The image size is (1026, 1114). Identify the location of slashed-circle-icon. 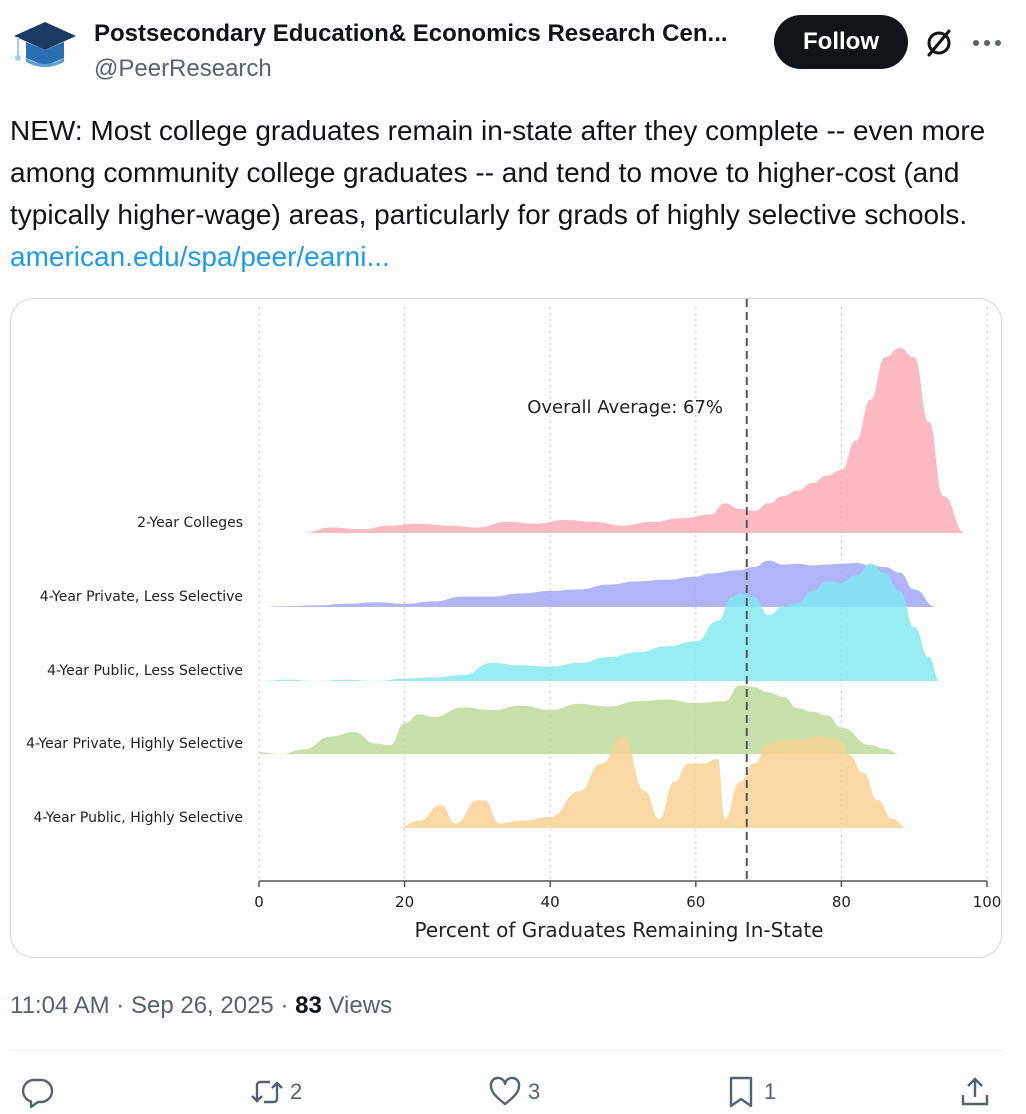
(939, 43).